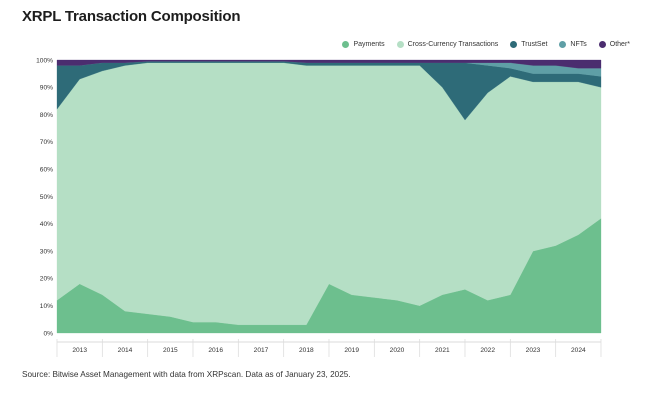 This screenshot has height=404, width=656. I want to click on y-tick-label: 20%, so click(46, 279).